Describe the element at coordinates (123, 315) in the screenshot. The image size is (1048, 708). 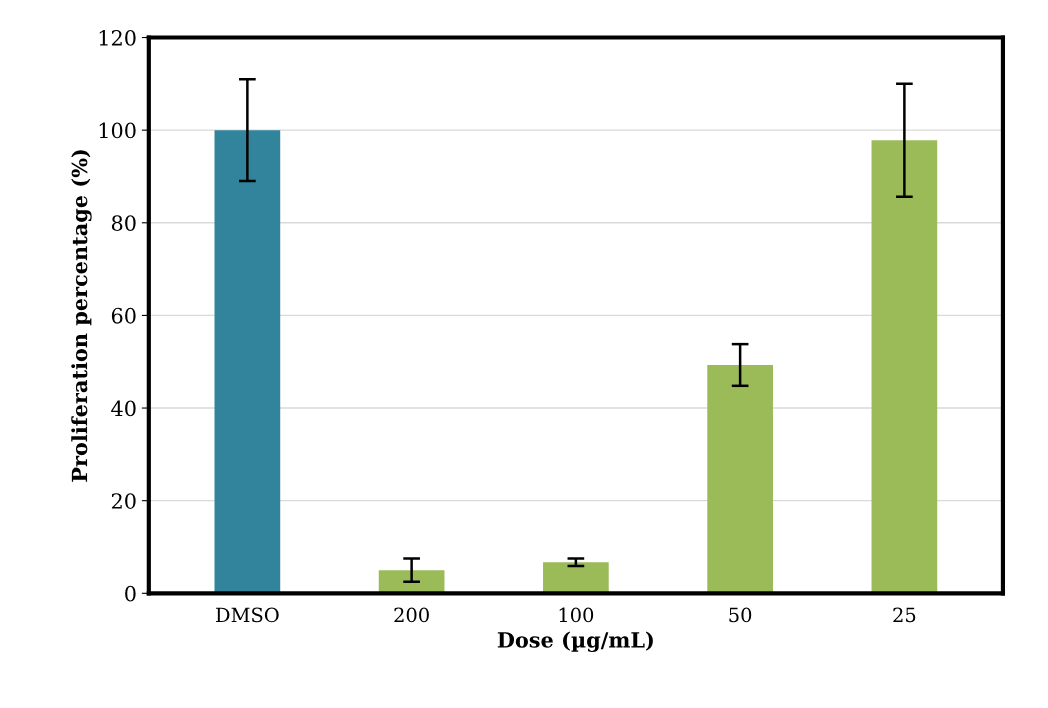
I see `y-tick-label: 60` at that location.